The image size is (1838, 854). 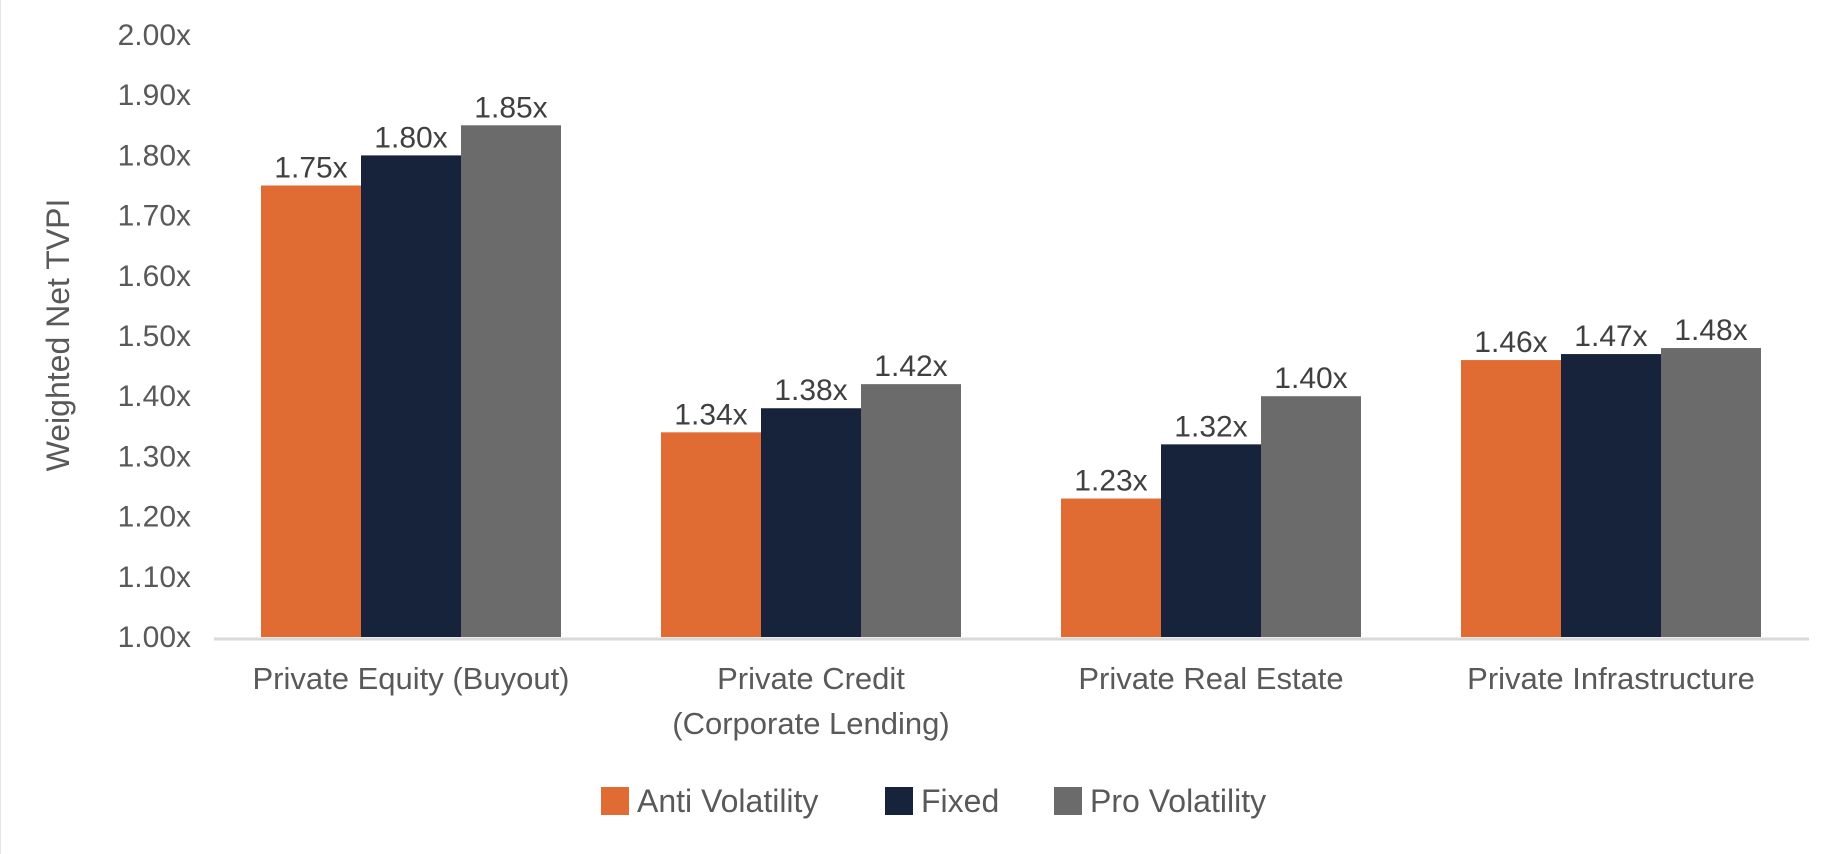 I want to click on x-category-label: Private Equity (Buyout), so click(x=410, y=678).